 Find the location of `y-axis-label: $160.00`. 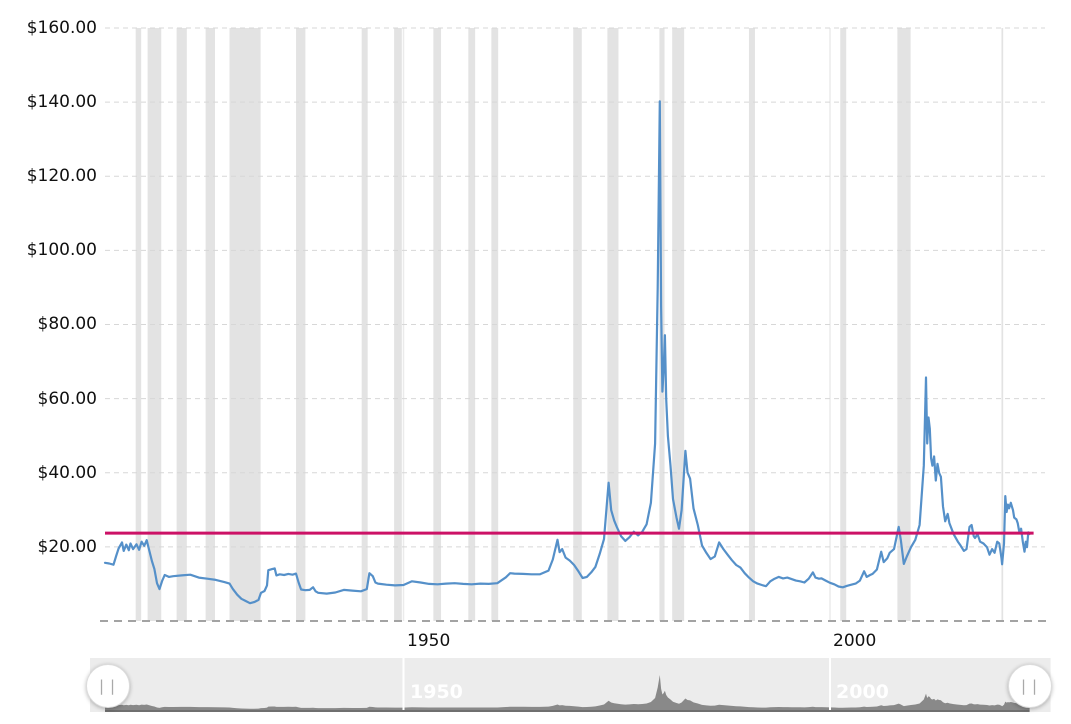

y-axis-label: $160.00 is located at coordinates (61, 28).